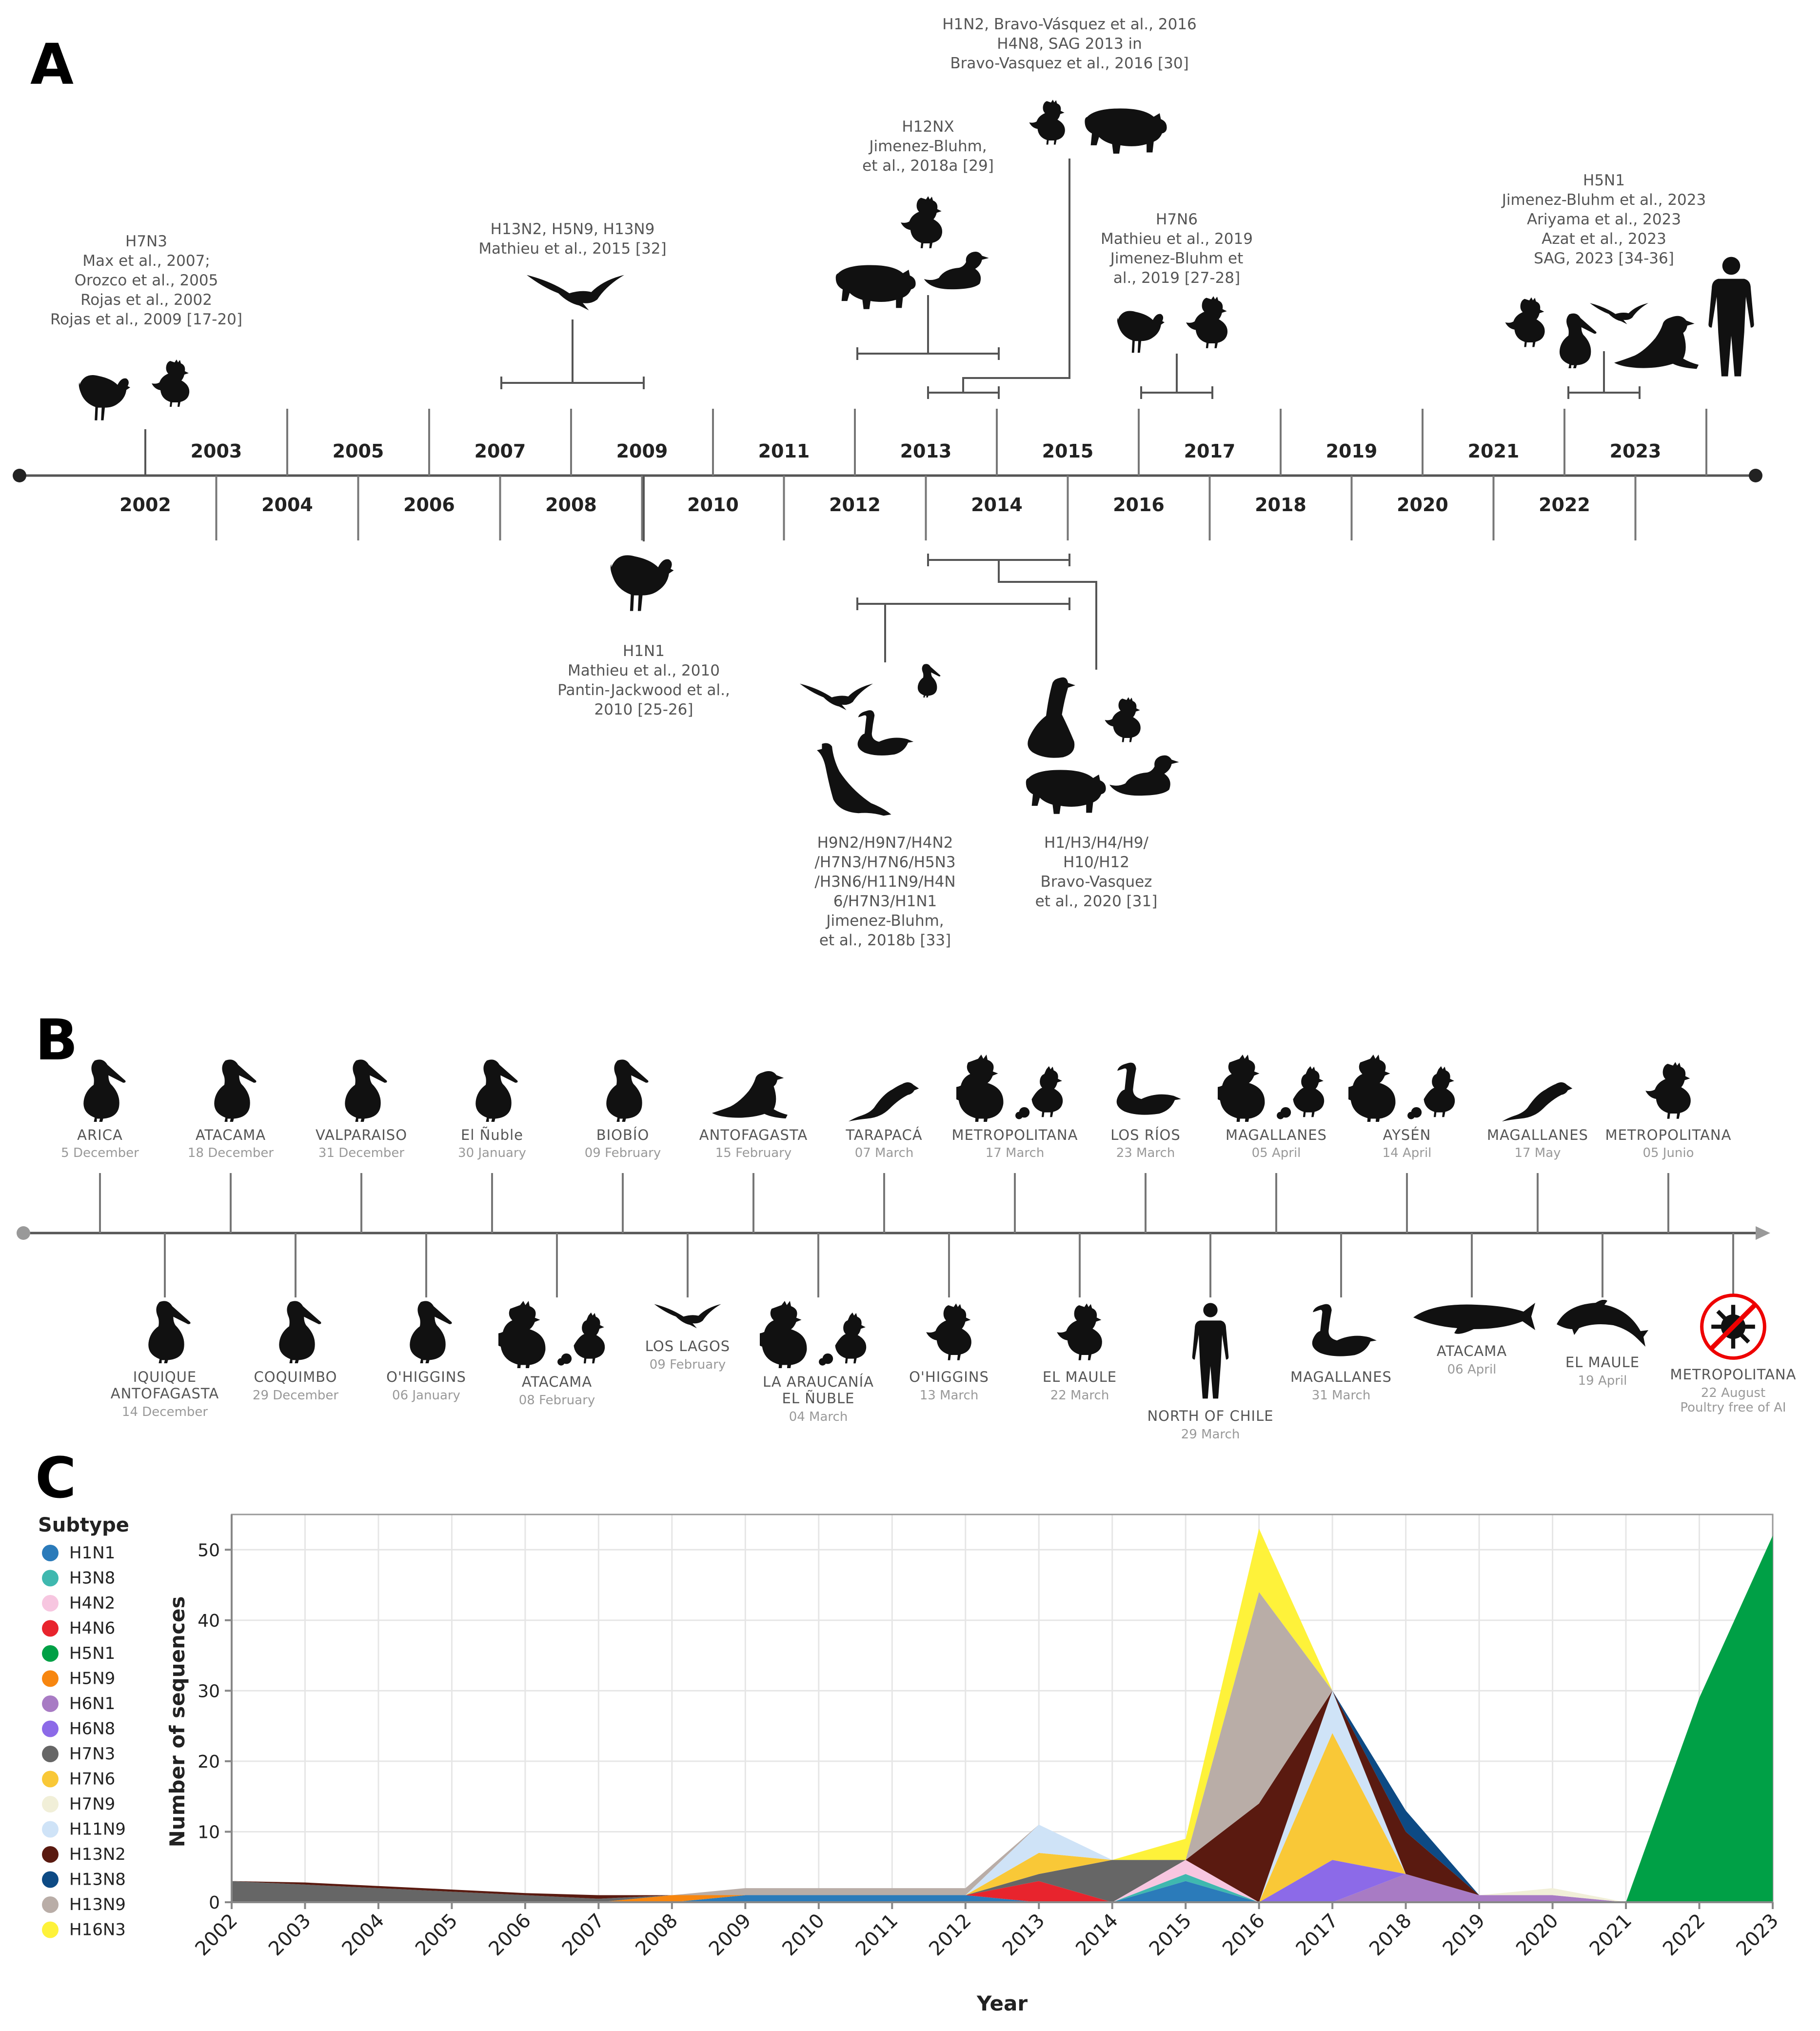 The width and height of the screenshot is (1820, 2031). What do you see at coordinates (1611, 1935) in the screenshot?
I see `x-tick-label: 2021` at bounding box center [1611, 1935].